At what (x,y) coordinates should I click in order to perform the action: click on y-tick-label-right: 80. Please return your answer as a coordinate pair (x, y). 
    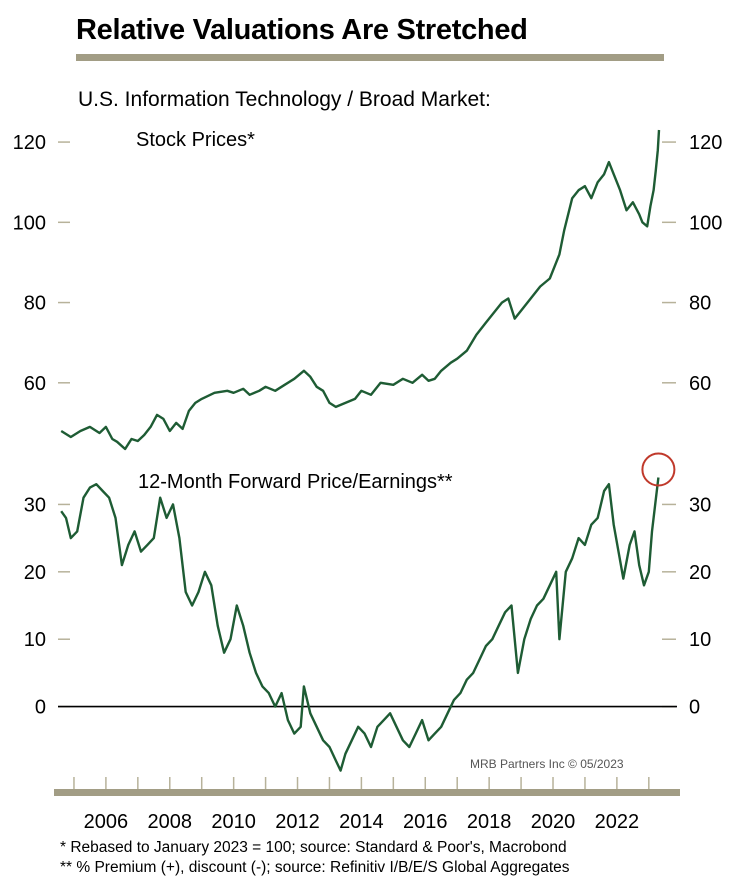
    Looking at the image, I should click on (700, 304).